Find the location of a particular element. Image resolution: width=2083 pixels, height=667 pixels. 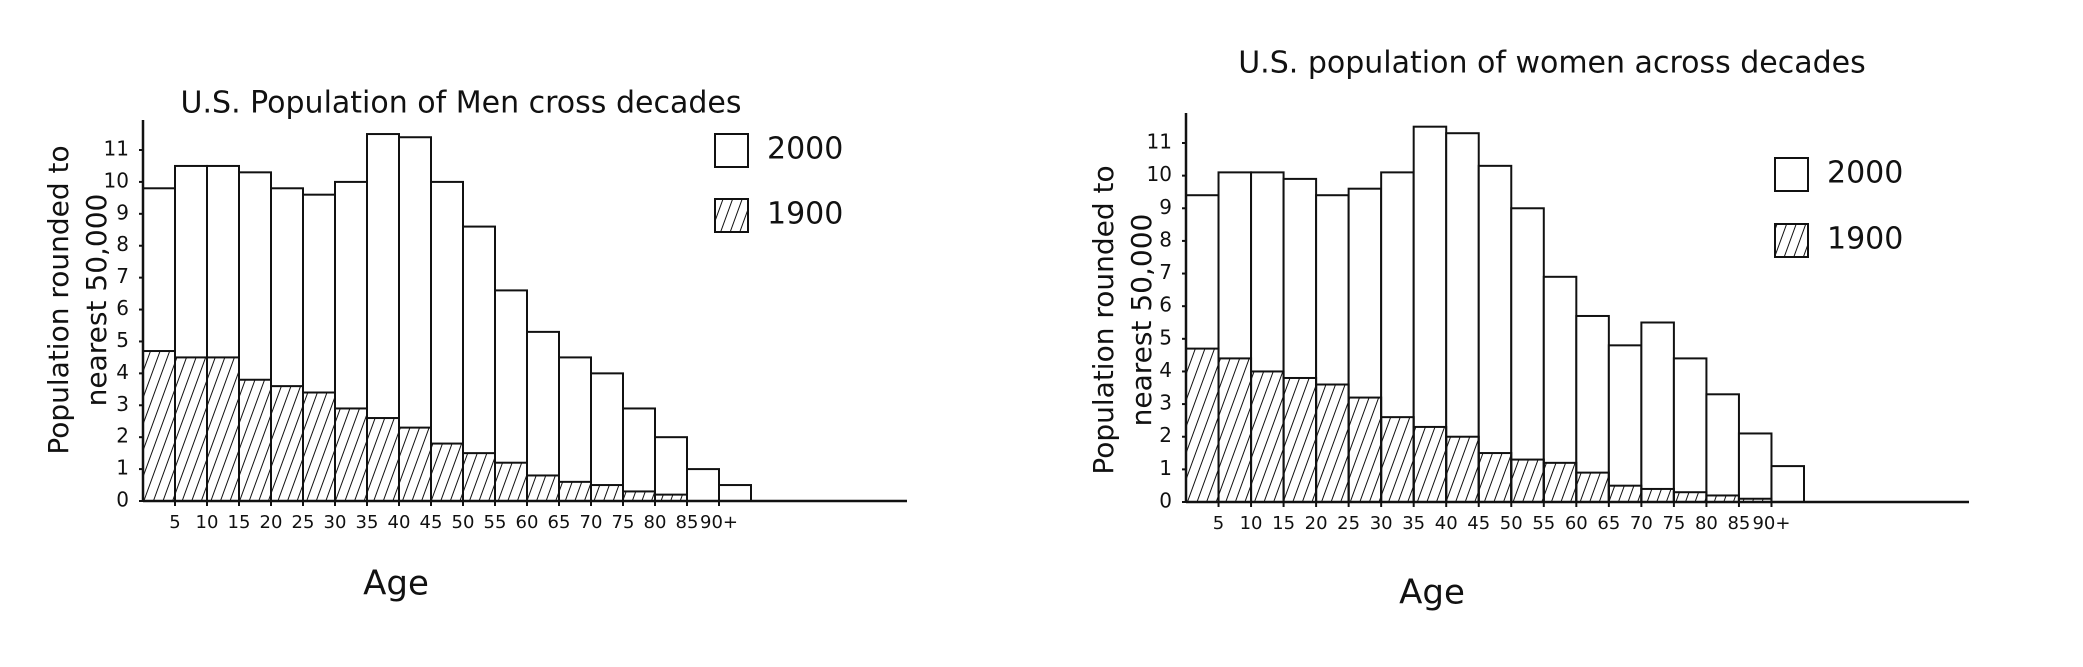

x-tick-label: 65 is located at coordinates (1608, 523).